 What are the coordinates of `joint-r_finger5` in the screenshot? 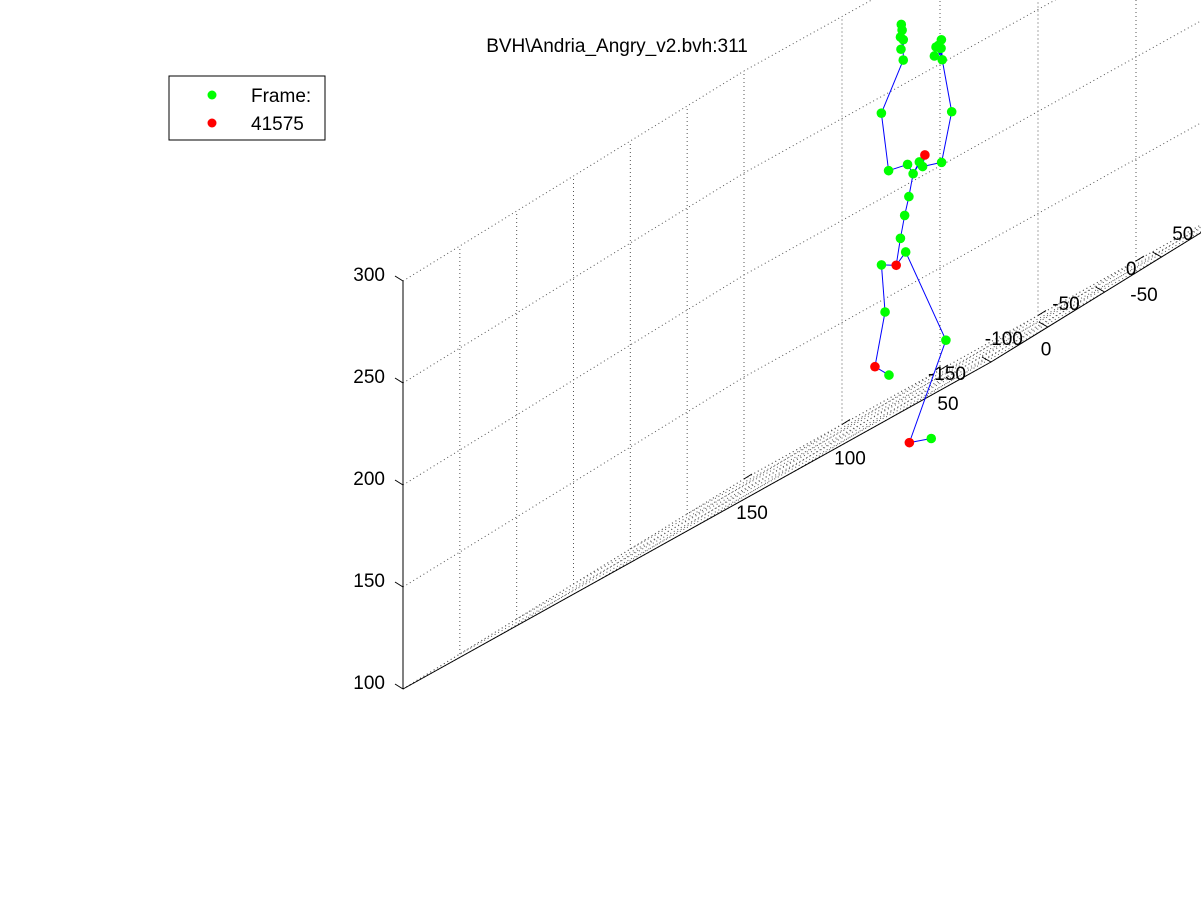 It's located at (934, 56).